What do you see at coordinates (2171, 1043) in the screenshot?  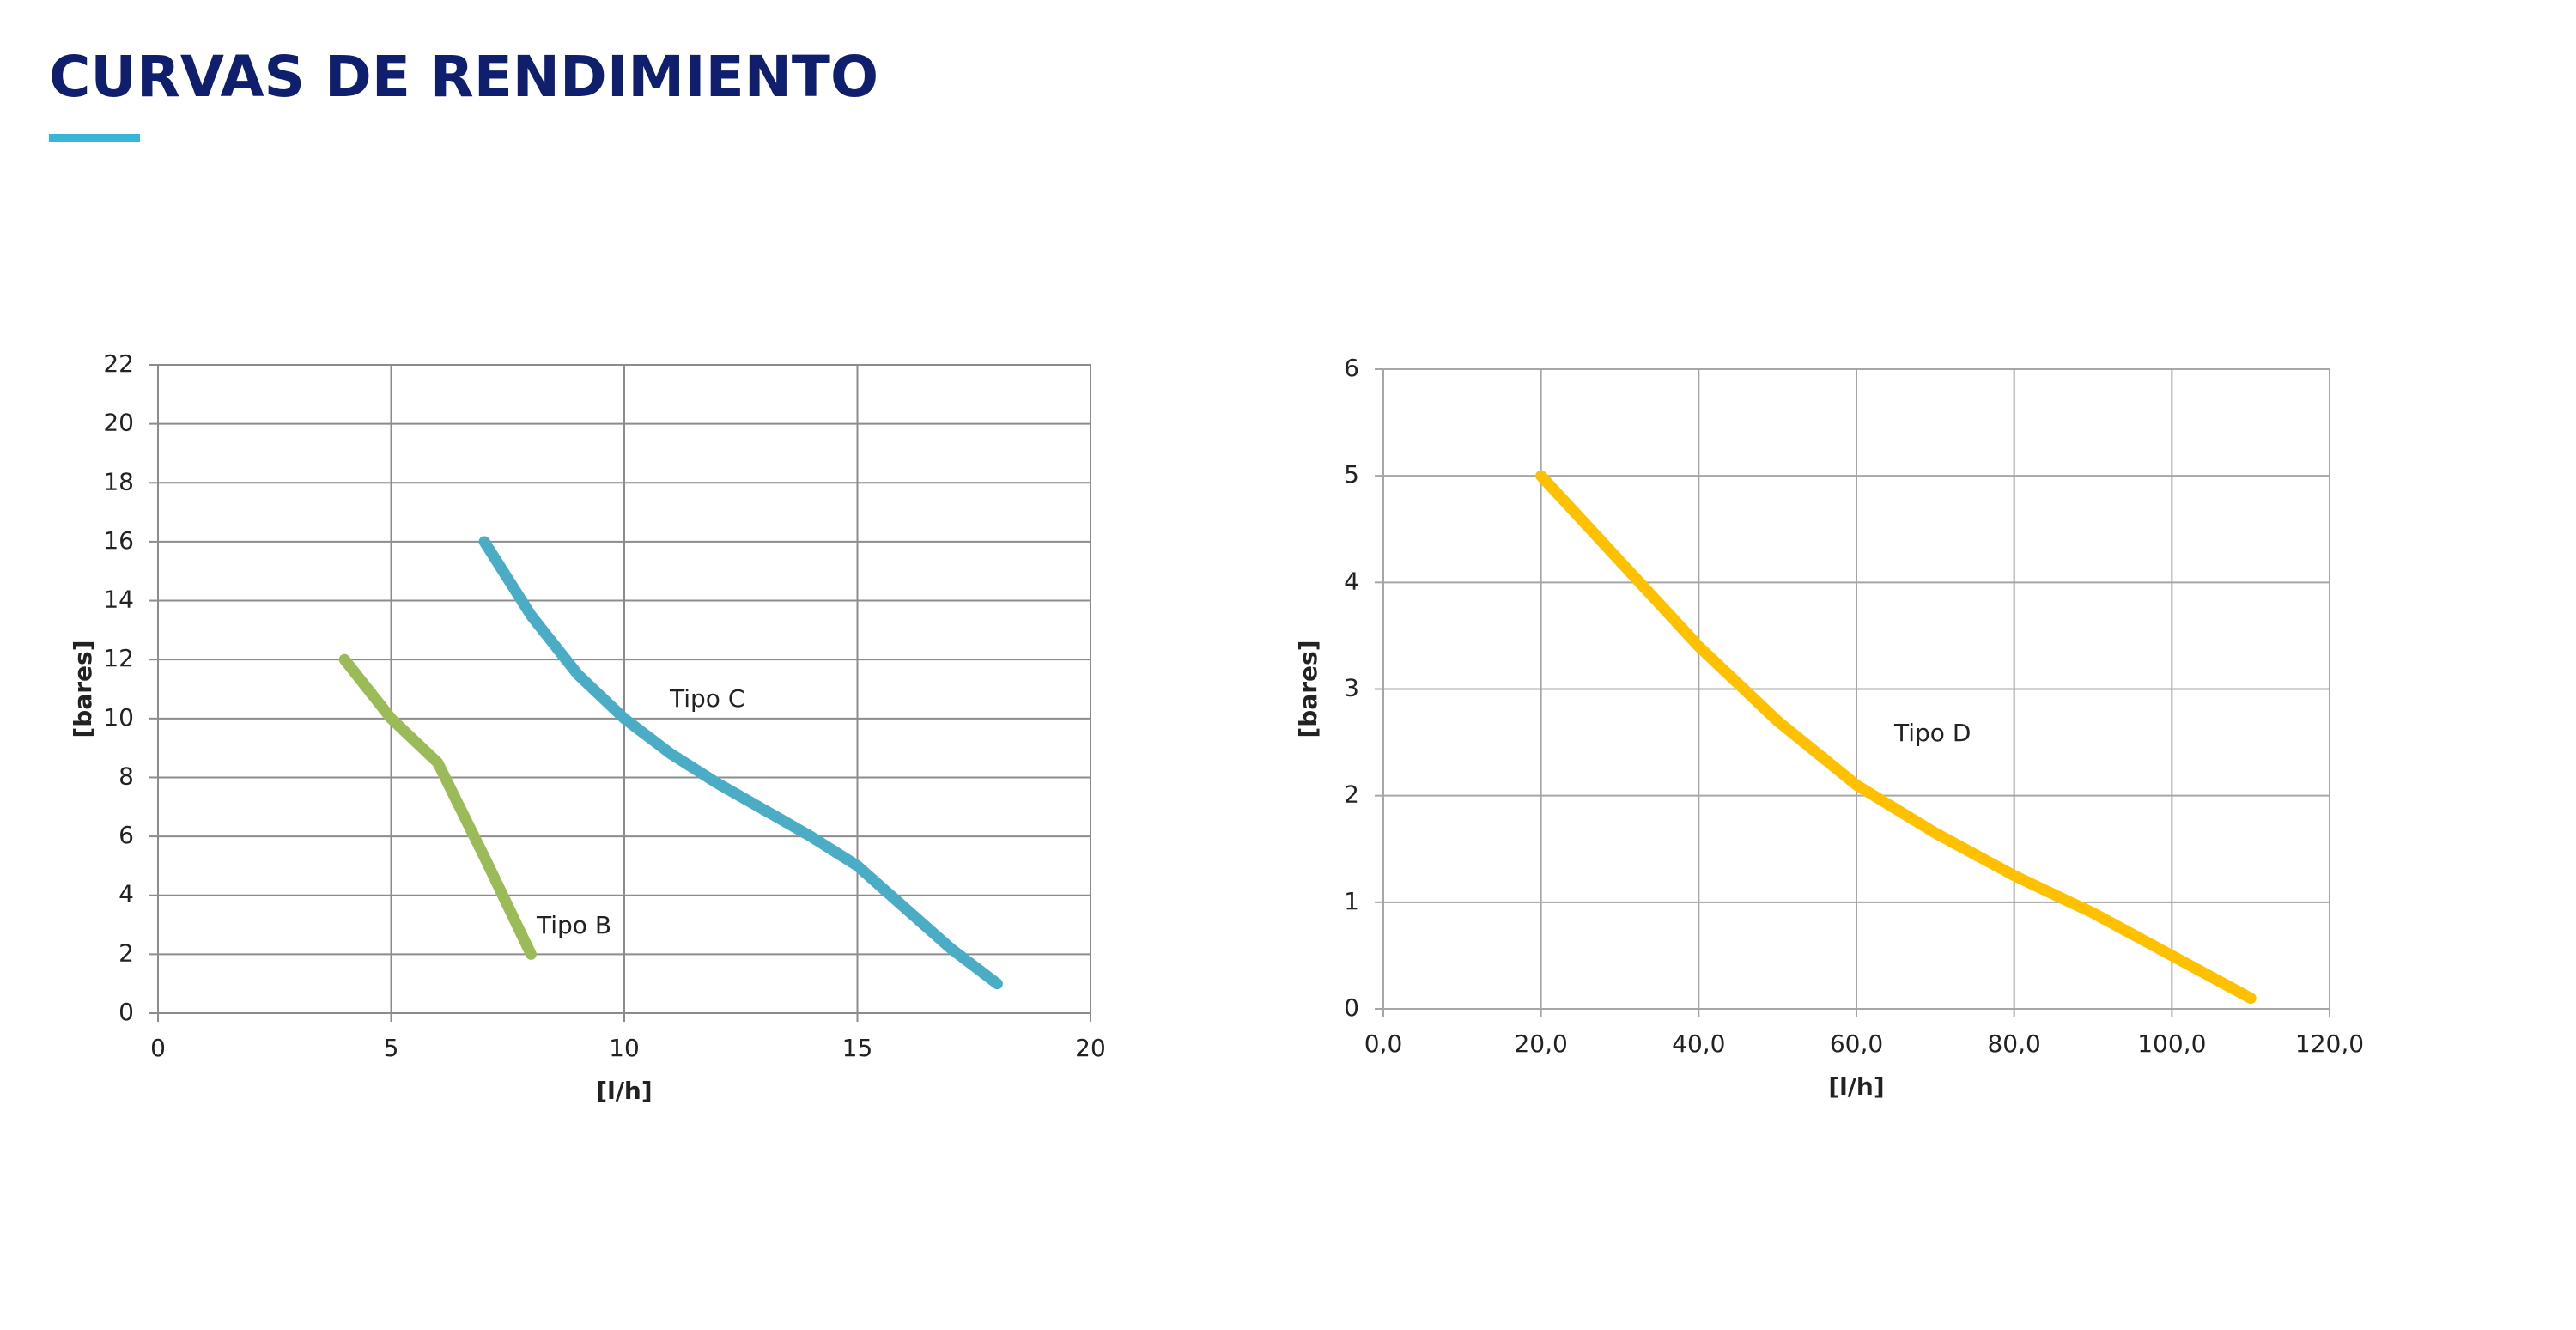 I see `x-tick-label: 100,0` at bounding box center [2171, 1043].